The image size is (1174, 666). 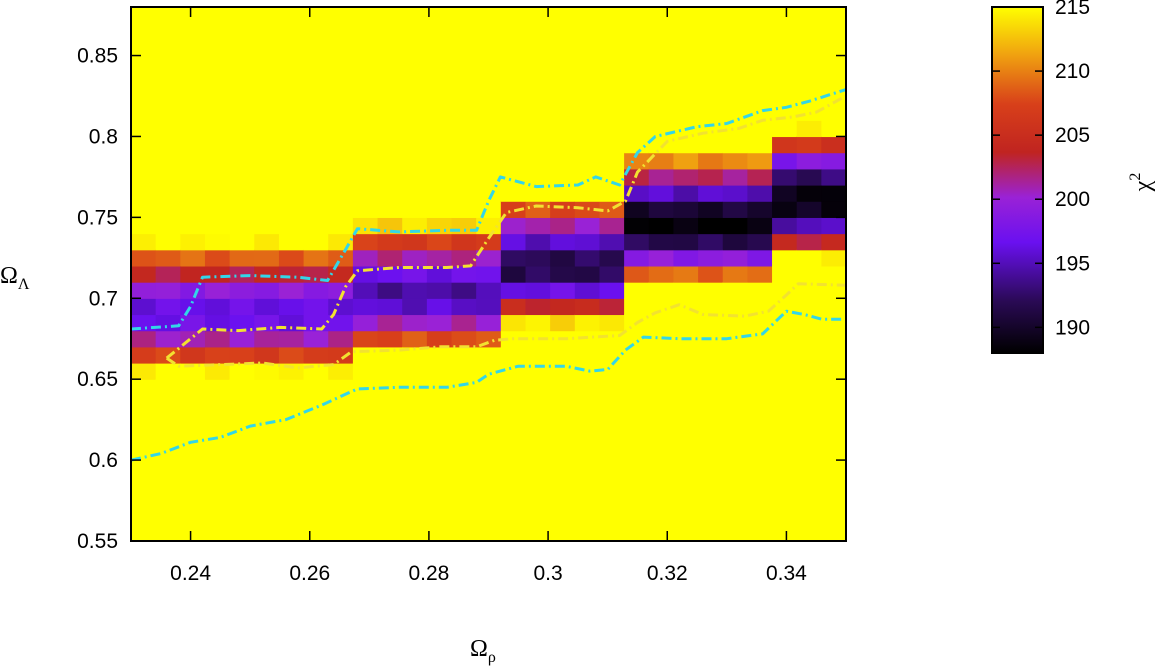 What do you see at coordinates (103, 460) in the screenshot?
I see `y-tick-label: 0.6` at bounding box center [103, 460].